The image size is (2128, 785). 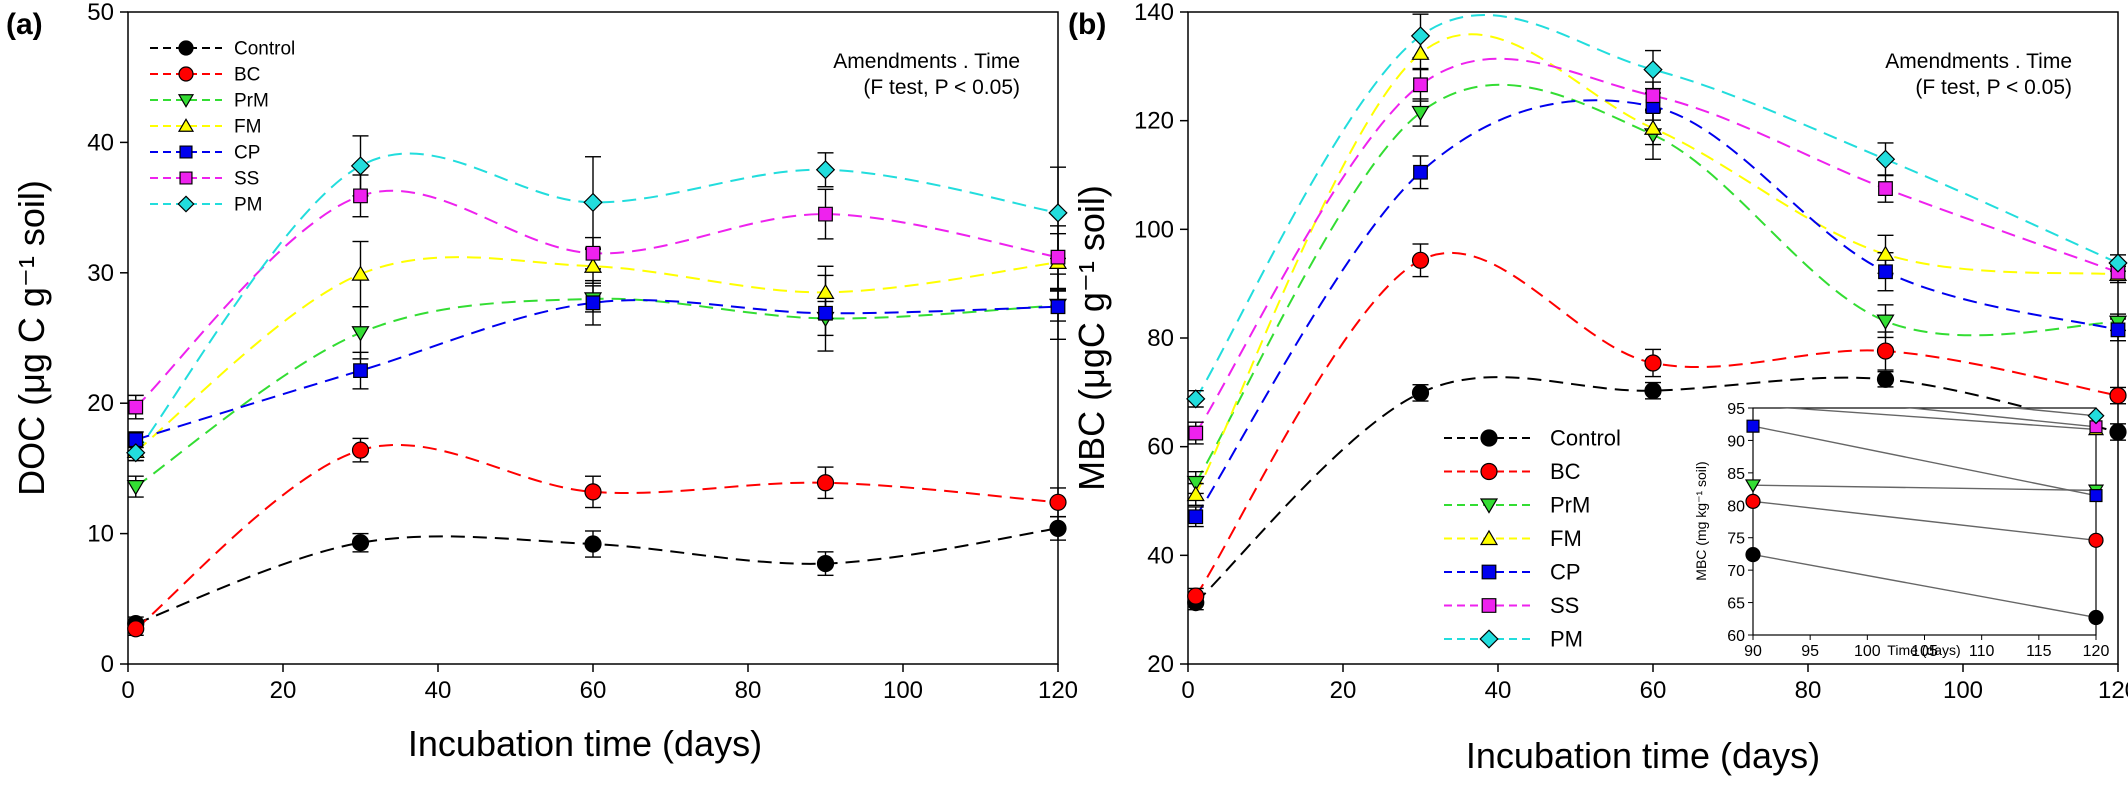 I want to click on y-tick-label: 120, so click(x=1154, y=121).